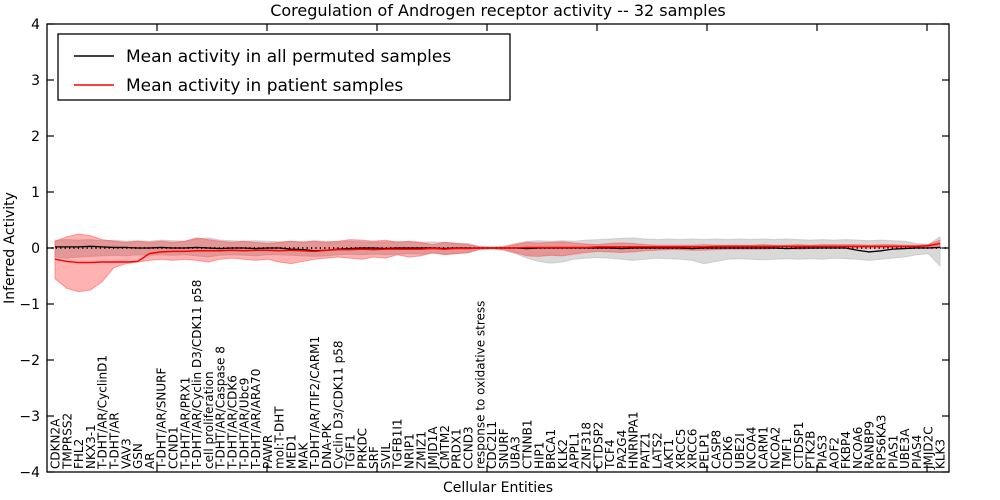 This screenshot has height=500, width=1000. I want to click on x-tick-label: TMPRSS2, so click(67, 441).